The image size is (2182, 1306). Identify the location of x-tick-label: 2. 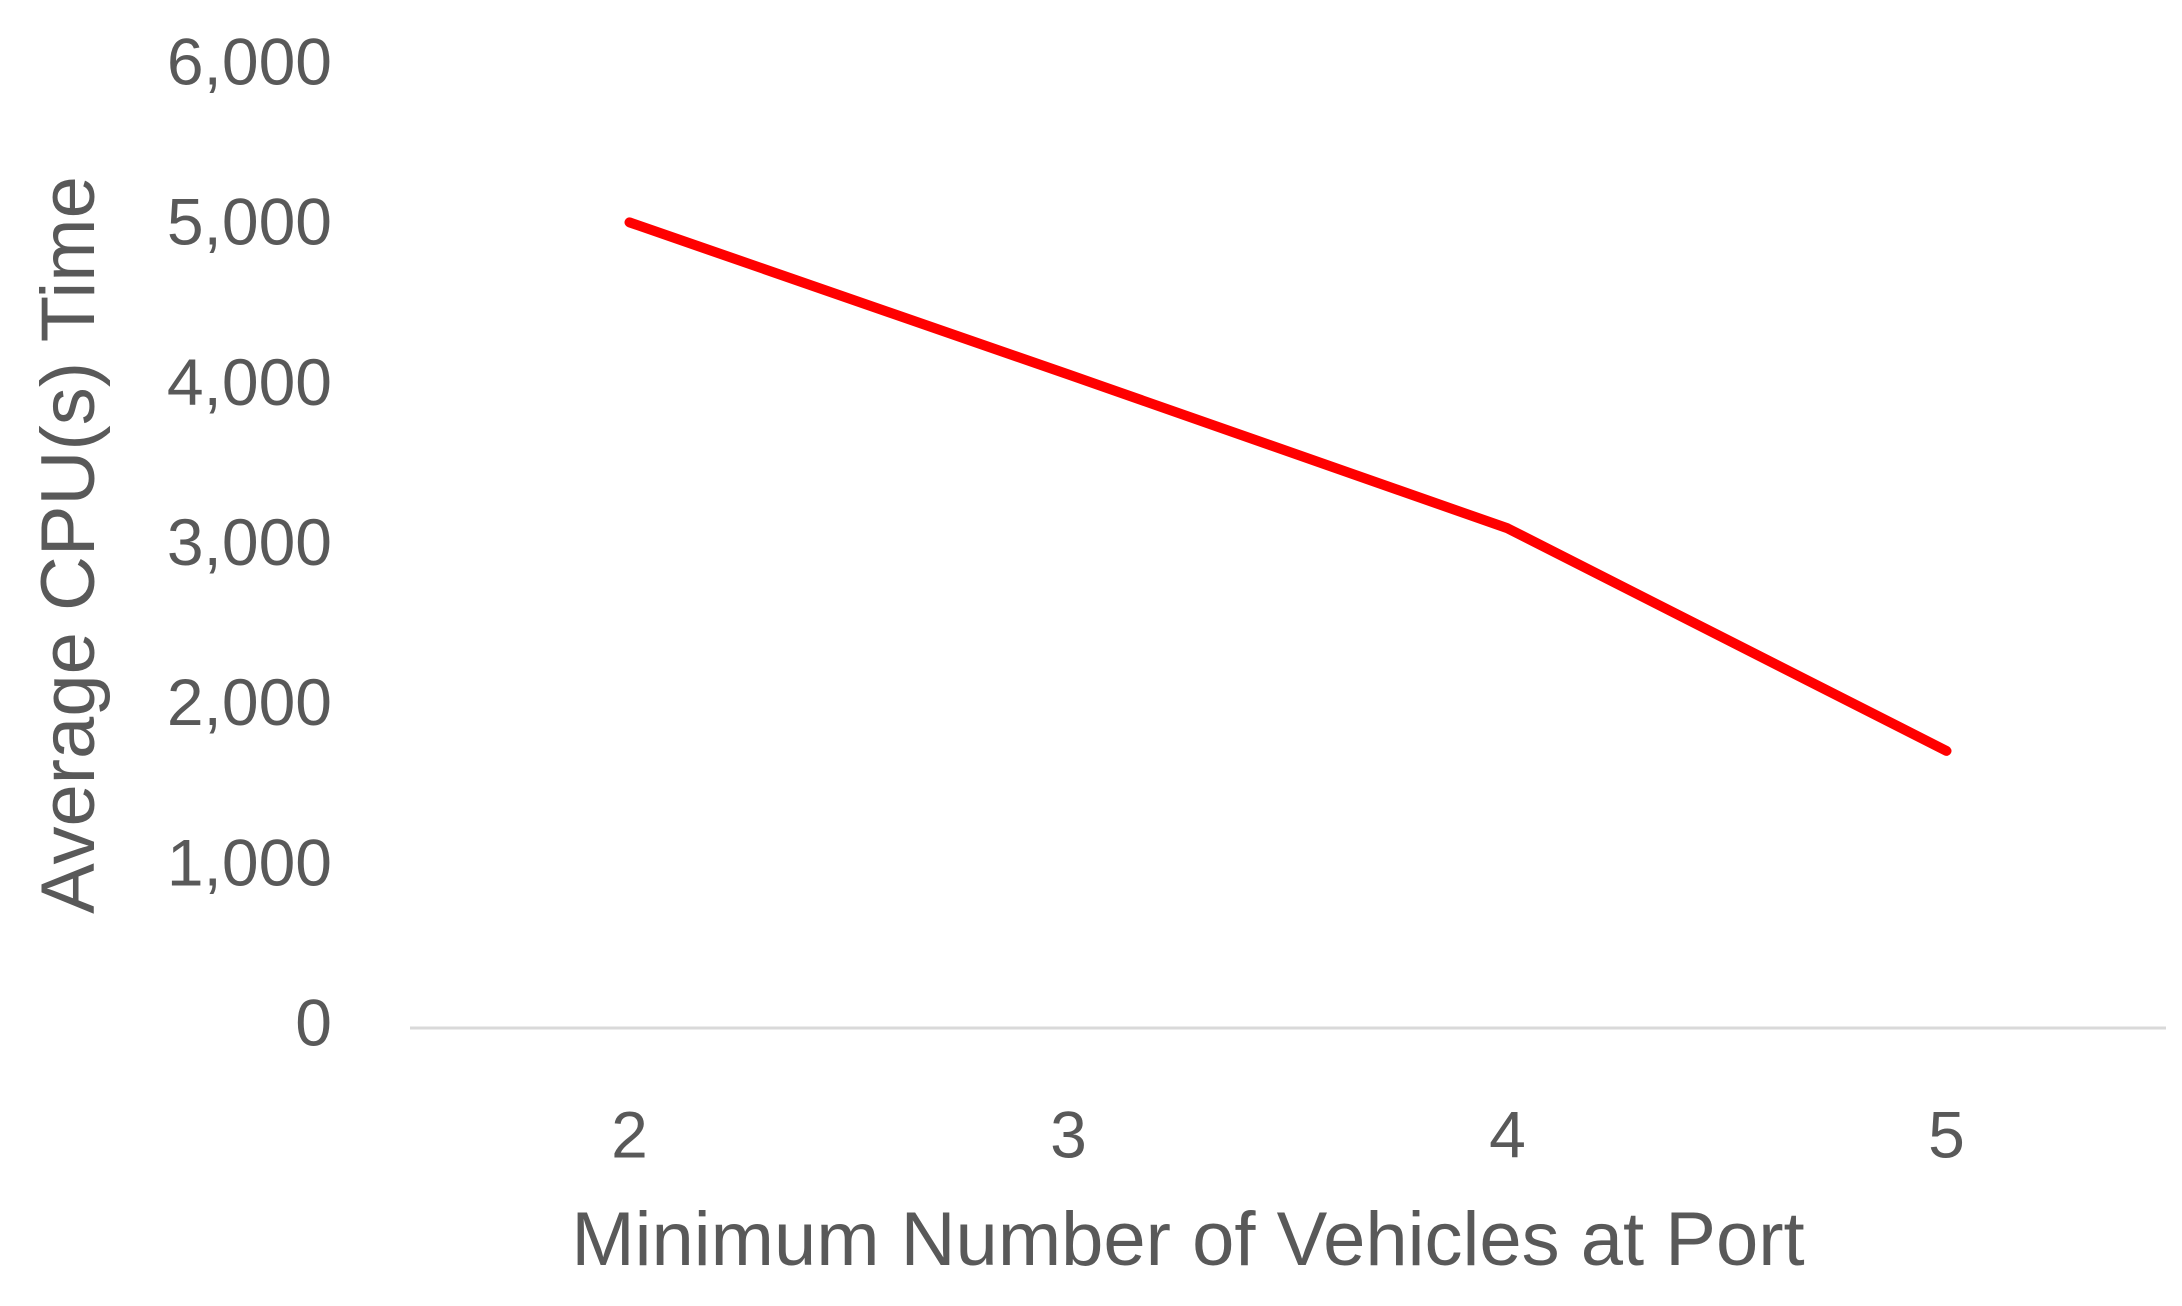
(629, 1134).